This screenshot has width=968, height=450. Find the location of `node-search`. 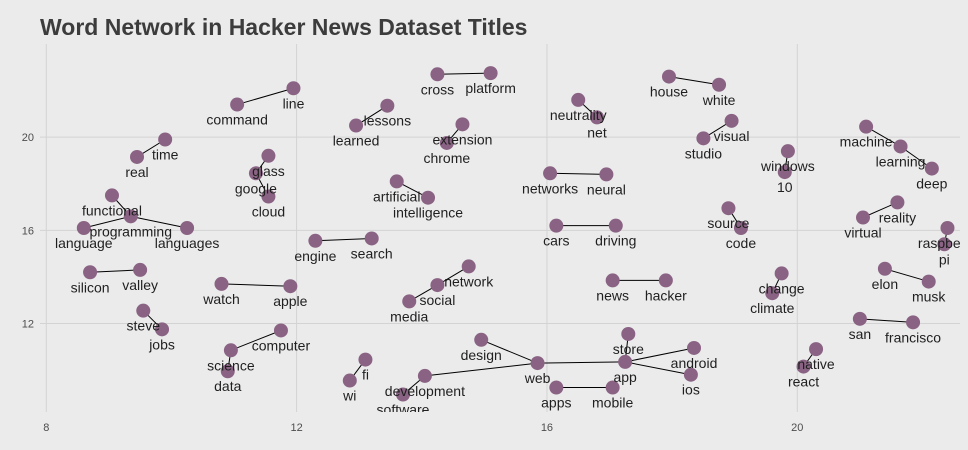

node-search is located at coordinates (371, 238).